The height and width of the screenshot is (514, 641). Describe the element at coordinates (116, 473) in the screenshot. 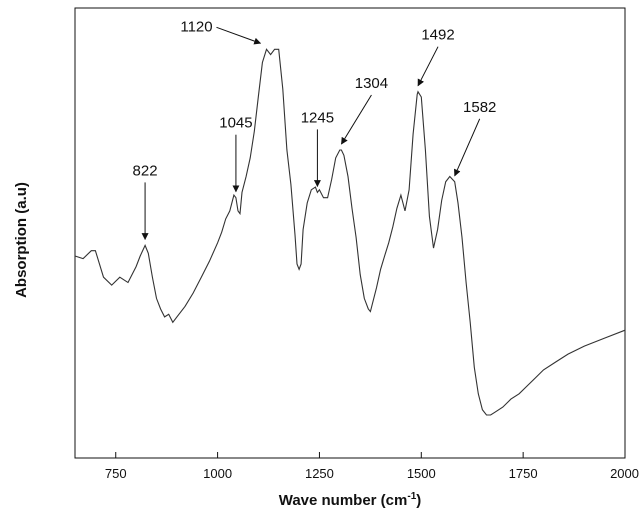

I see `x-tick-label: 750` at that location.